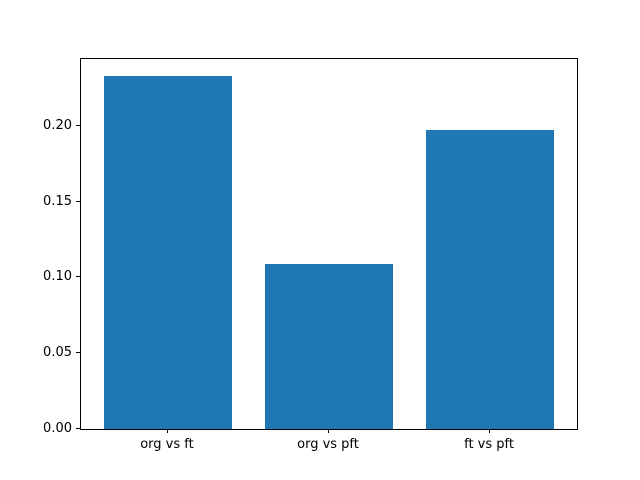 Image resolution: width=640 pixels, height=480 pixels. I want to click on x-tick-label: ft vs pft, so click(489, 444).